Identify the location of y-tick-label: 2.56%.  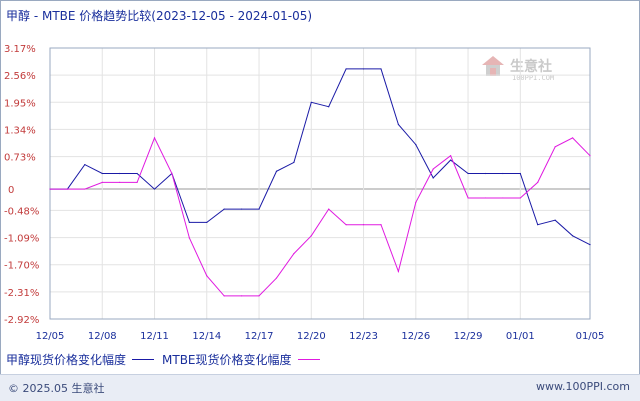
(20, 76).